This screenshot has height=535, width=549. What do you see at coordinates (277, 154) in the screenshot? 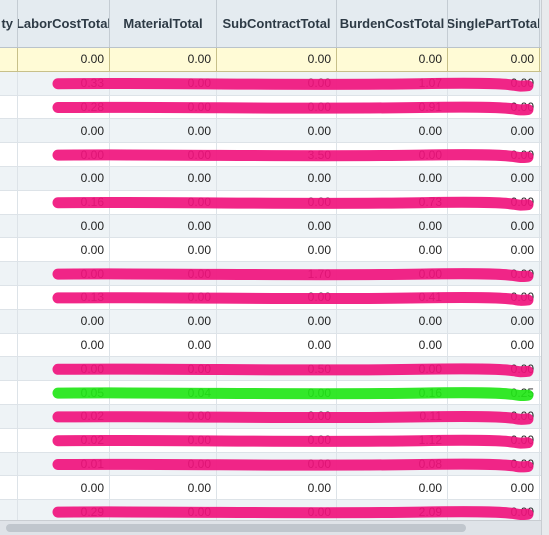
I see `table-cell: 3.50` at bounding box center [277, 154].